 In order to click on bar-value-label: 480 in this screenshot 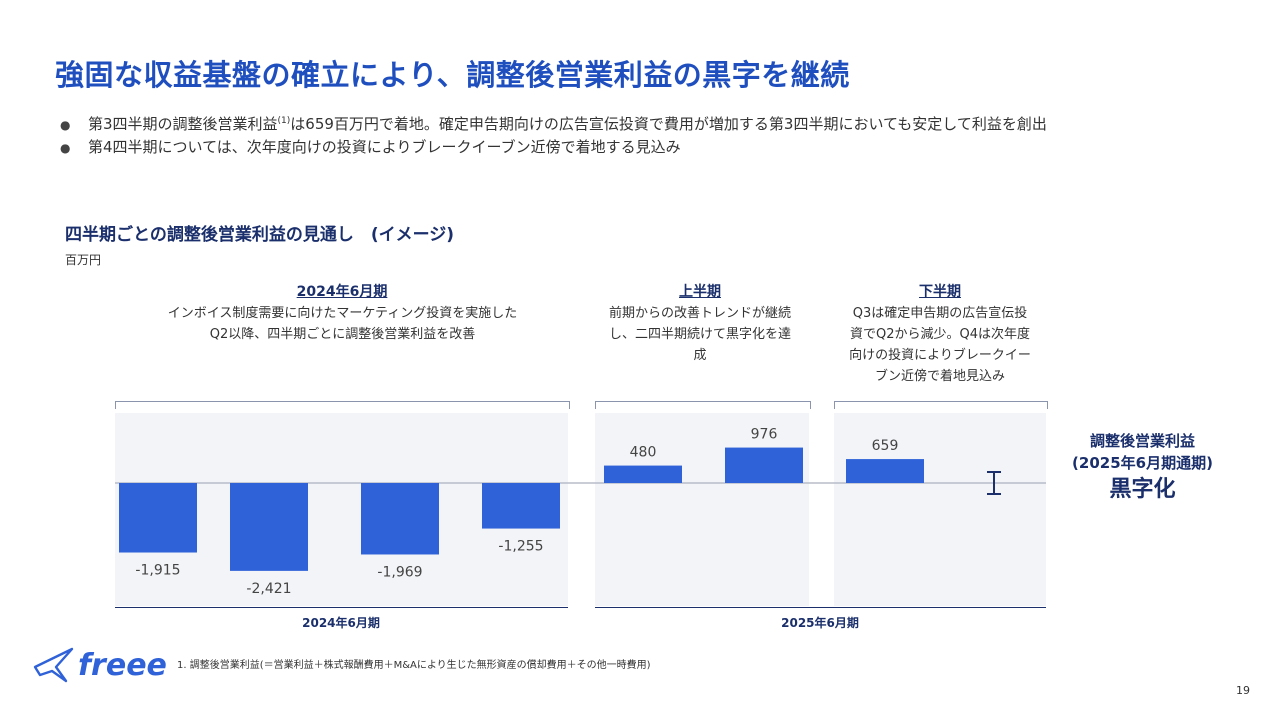, I will do `click(643, 453)`.